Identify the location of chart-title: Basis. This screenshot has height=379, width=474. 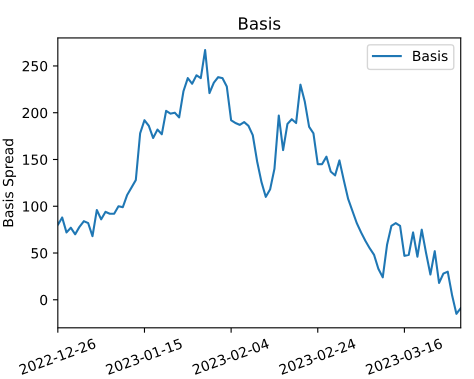
(259, 23).